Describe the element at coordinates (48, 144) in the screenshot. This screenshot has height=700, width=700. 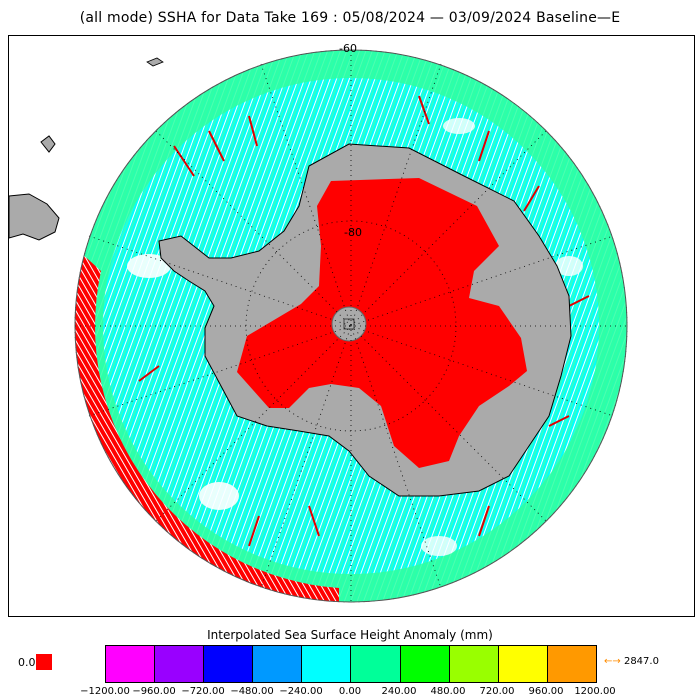
I see `falkland-islands` at that location.